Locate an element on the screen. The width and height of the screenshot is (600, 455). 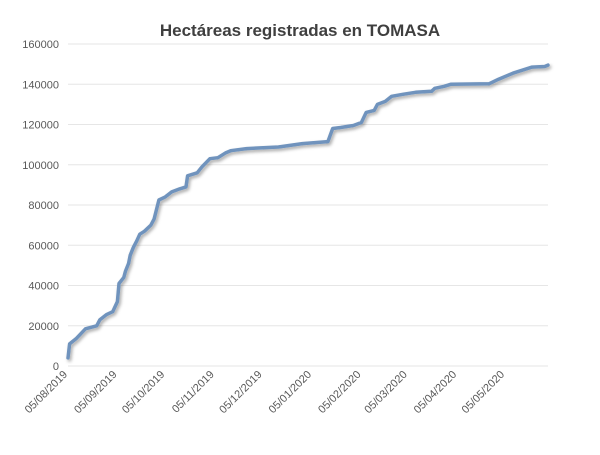
x-tick-label: 05/04/2020 is located at coordinates (435, 392).